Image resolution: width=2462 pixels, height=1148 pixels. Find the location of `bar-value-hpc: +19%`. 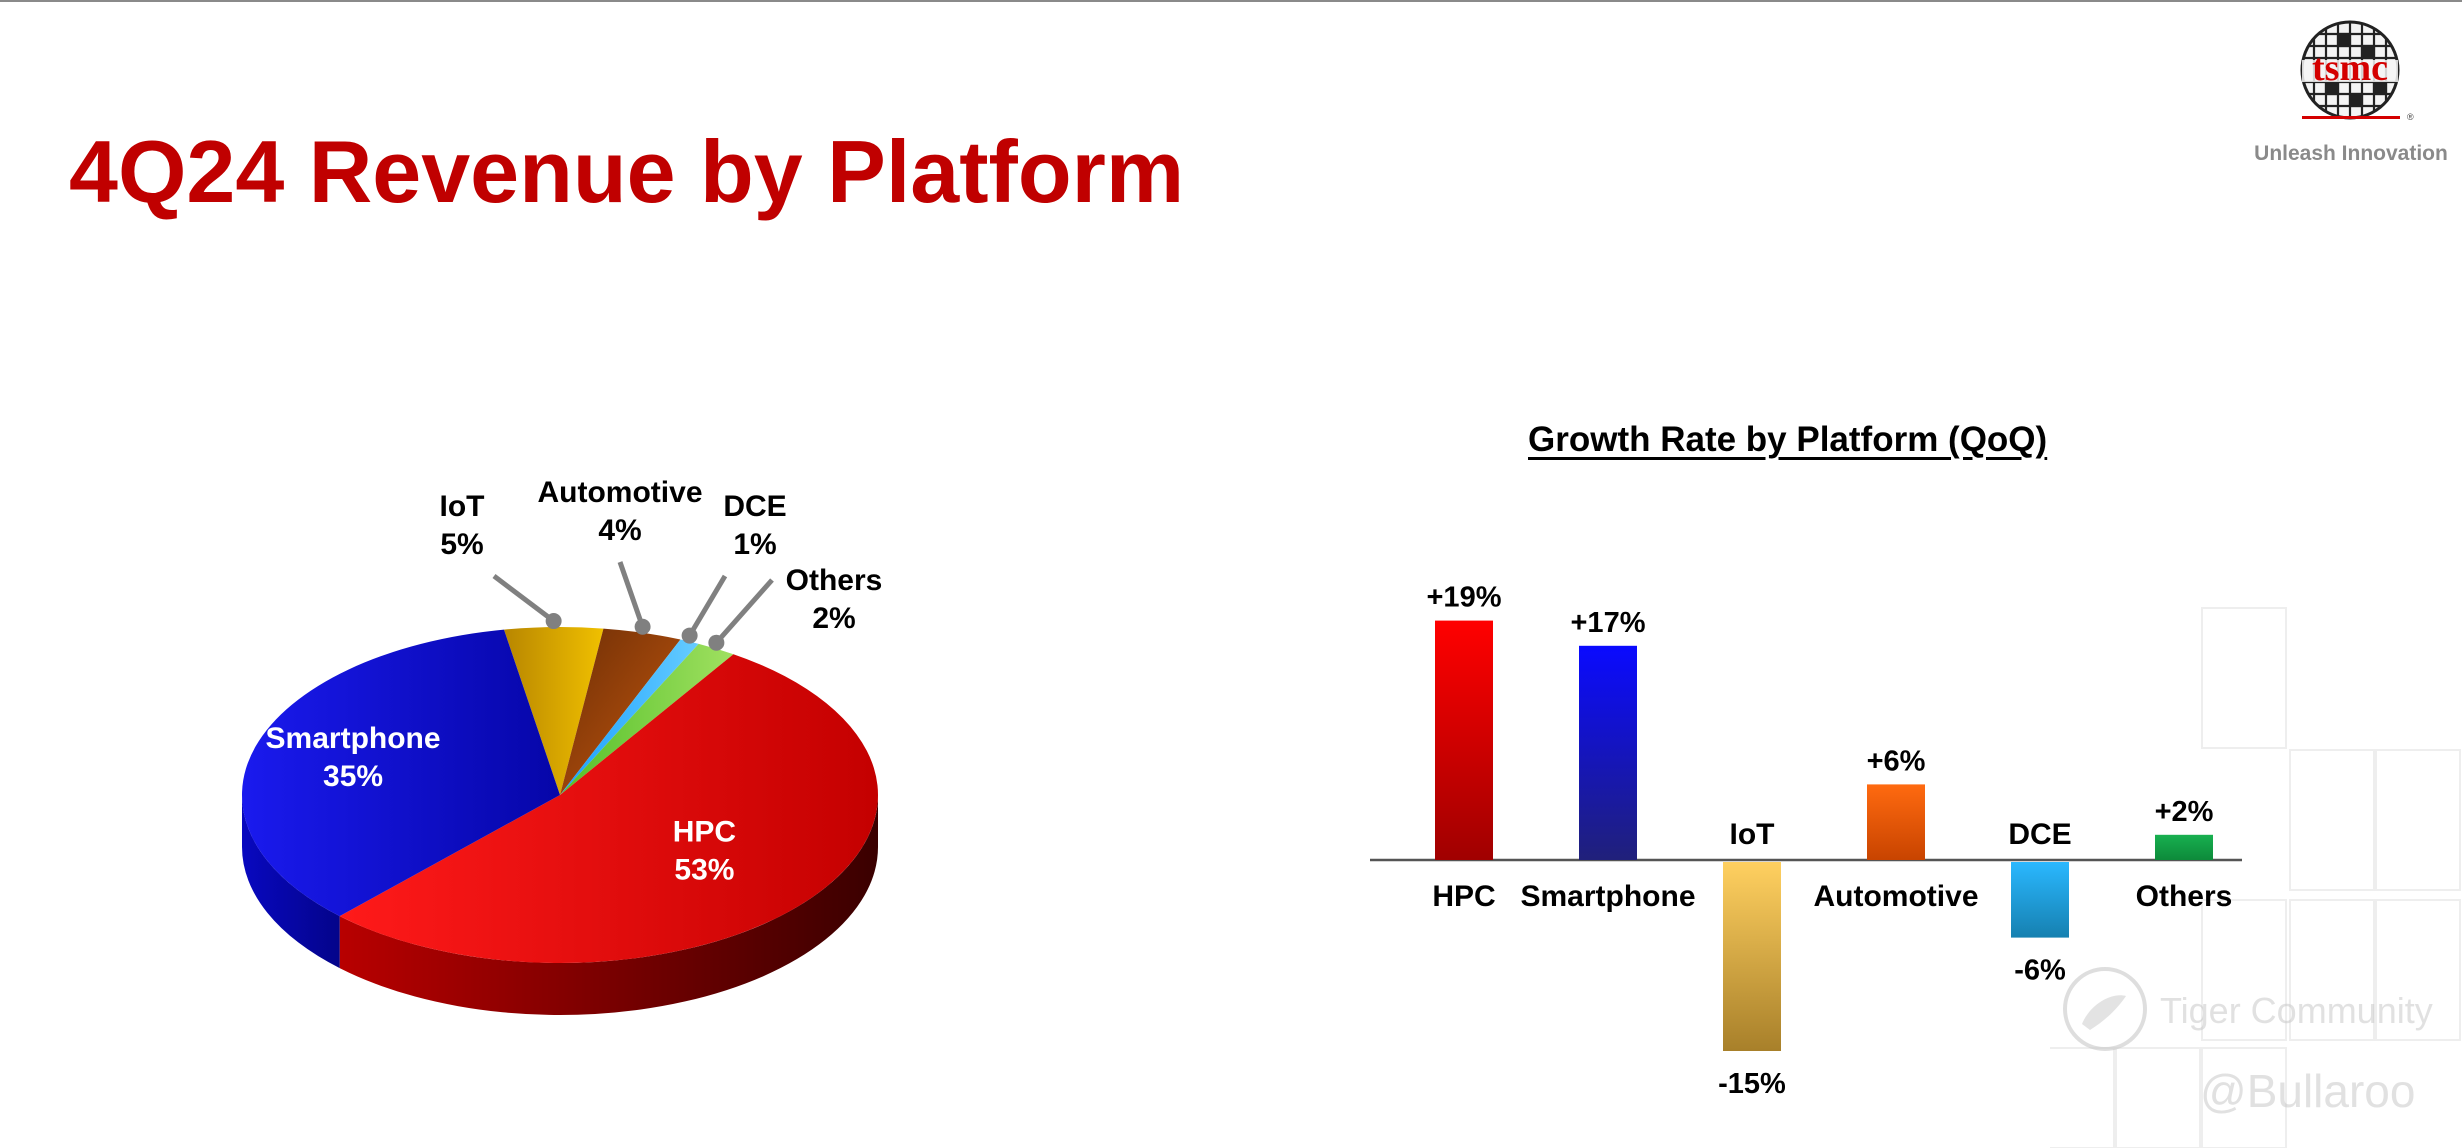

bar-value-hpc: +19% is located at coordinates (1464, 598).